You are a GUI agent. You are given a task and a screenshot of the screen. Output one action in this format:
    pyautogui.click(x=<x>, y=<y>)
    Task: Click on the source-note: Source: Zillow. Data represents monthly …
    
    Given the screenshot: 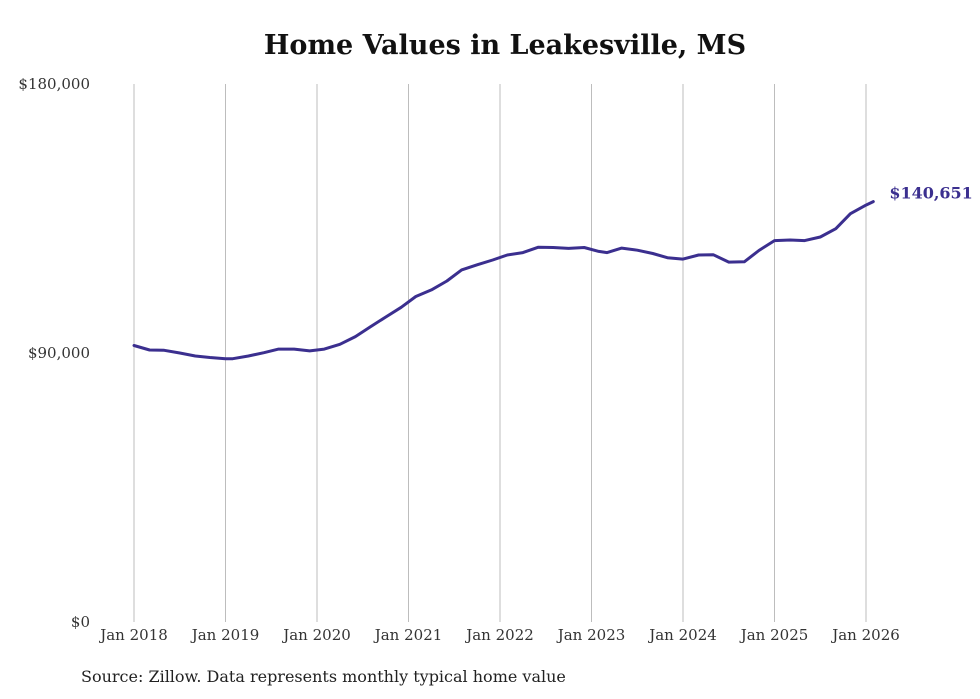 What is the action you would take?
    pyautogui.click(x=323, y=676)
    